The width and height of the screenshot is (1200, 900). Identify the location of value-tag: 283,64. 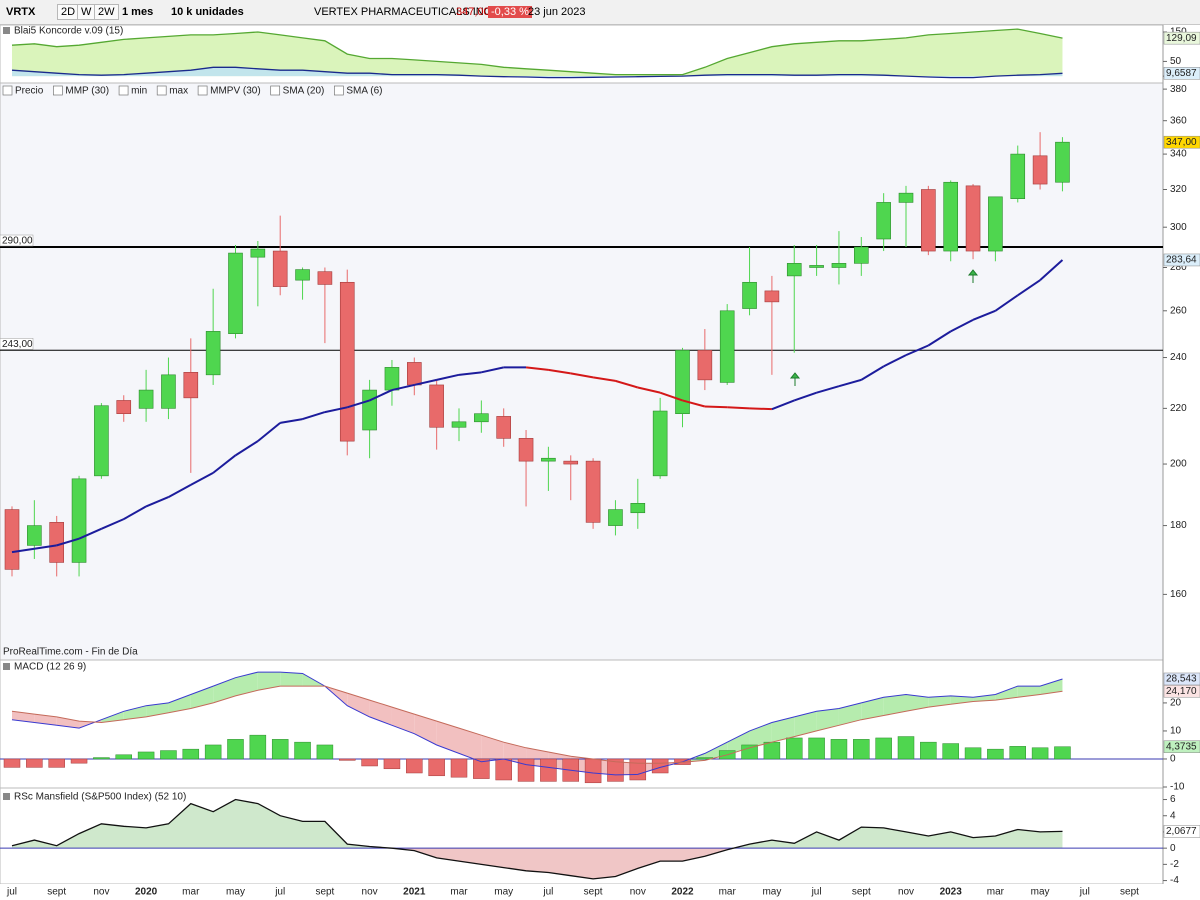
(1181, 260).